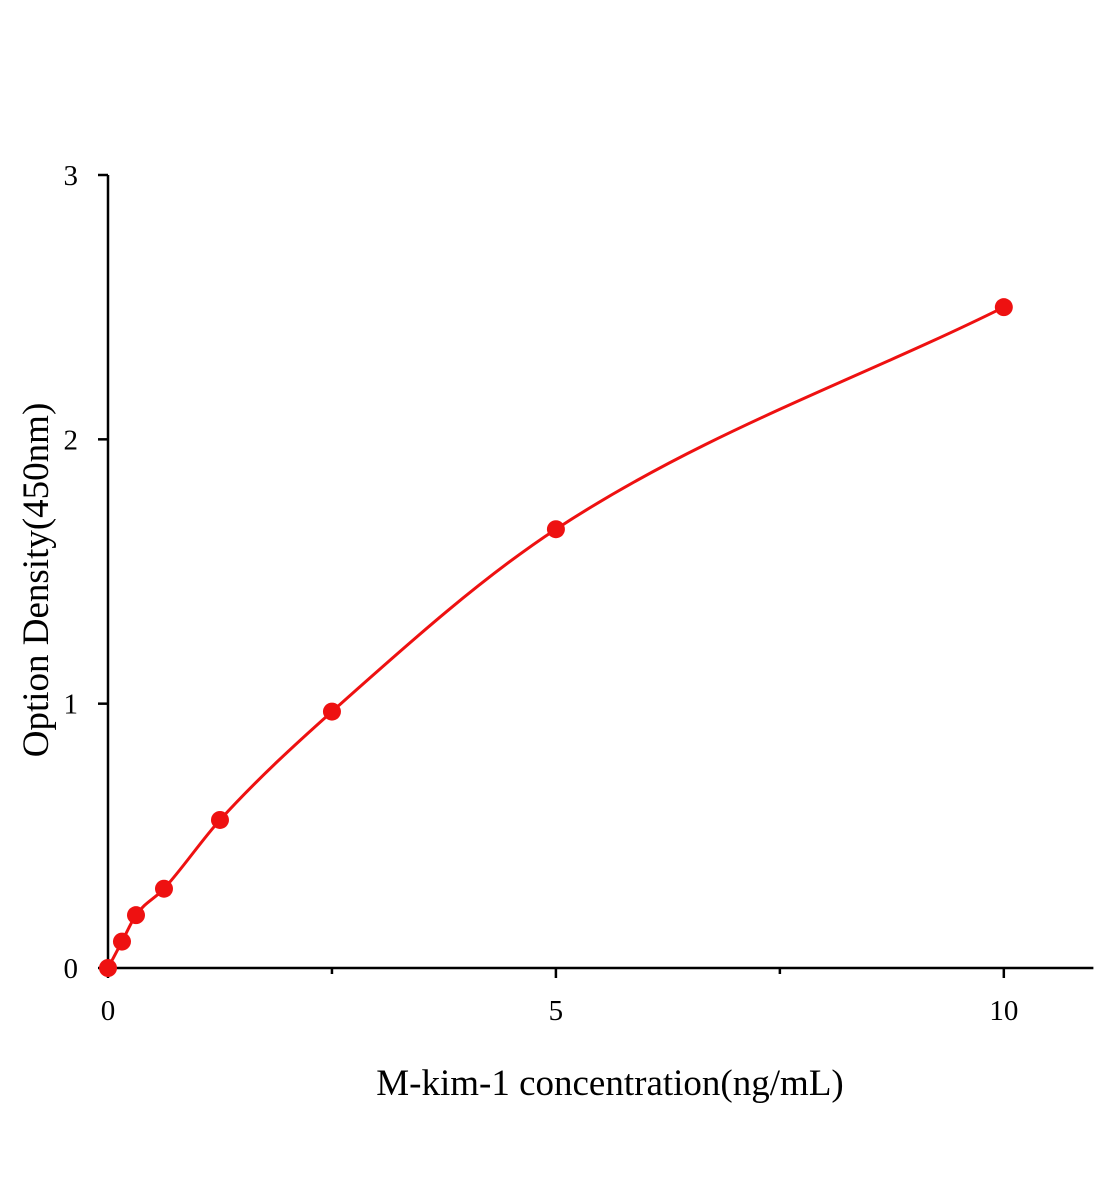  What do you see at coordinates (556, 1011) in the screenshot?
I see `x-tick-label: 5` at bounding box center [556, 1011].